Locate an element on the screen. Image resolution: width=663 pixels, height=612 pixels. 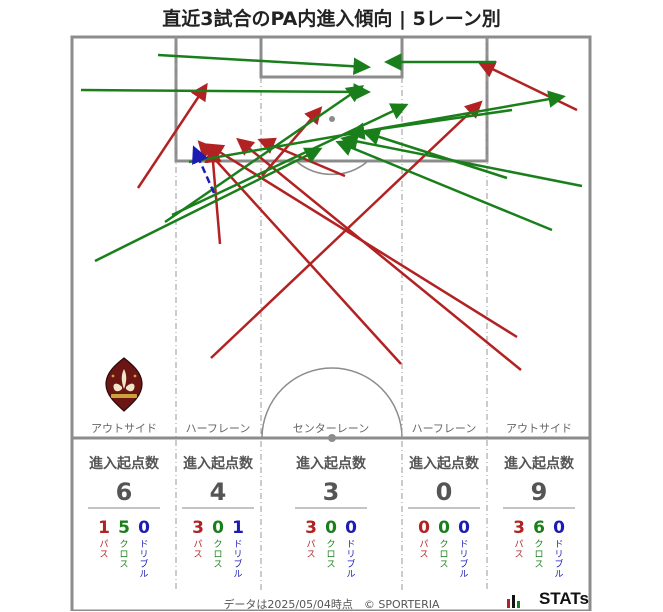
goal-area is located at coordinates (331, 57).